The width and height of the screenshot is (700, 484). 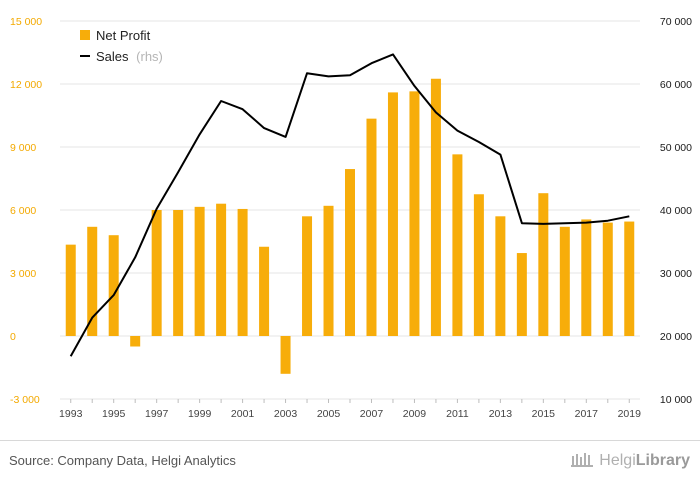 What do you see at coordinates (676, 148) in the screenshot?
I see `right-tick-label: 50 000` at bounding box center [676, 148].